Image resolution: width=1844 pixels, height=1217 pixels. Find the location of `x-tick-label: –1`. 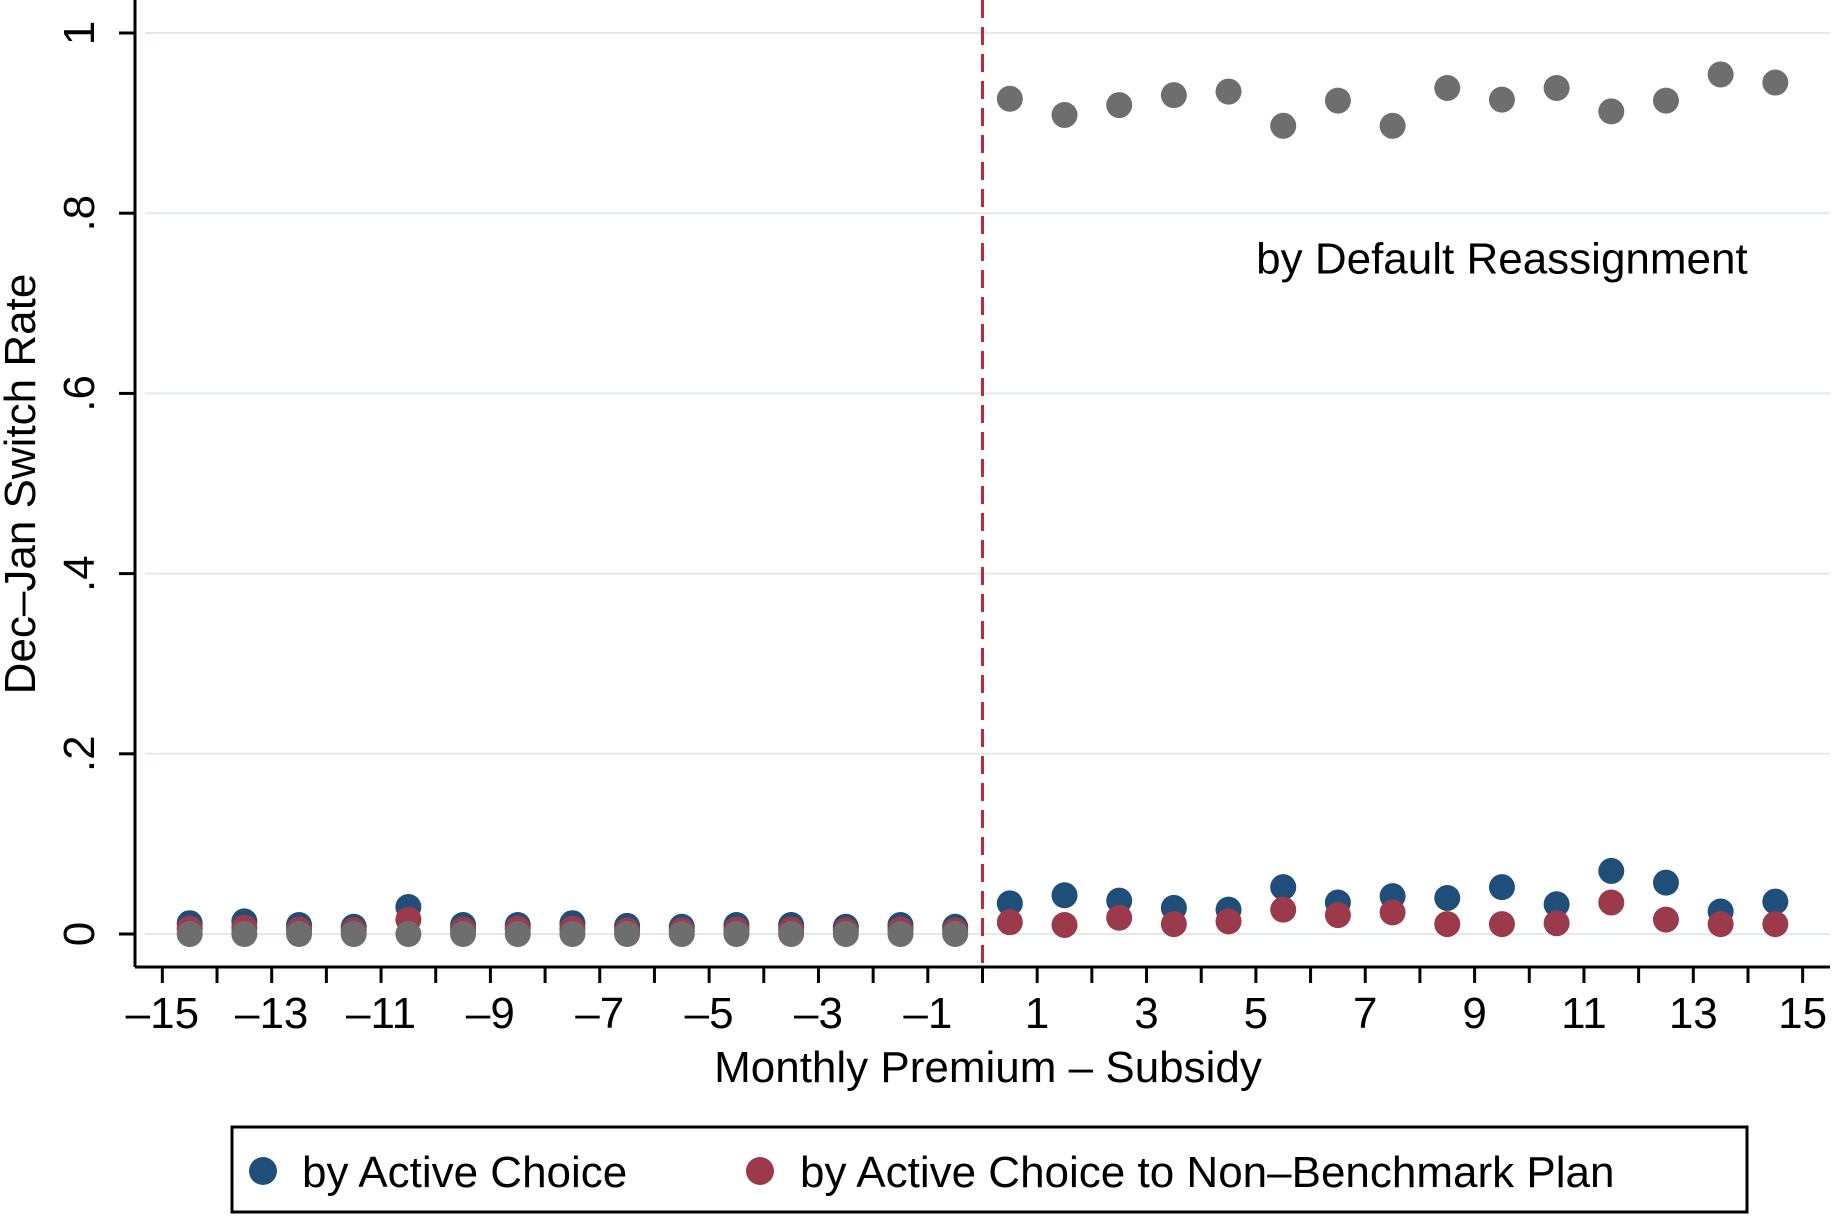

x-tick-label: –1 is located at coordinates (927, 1013).